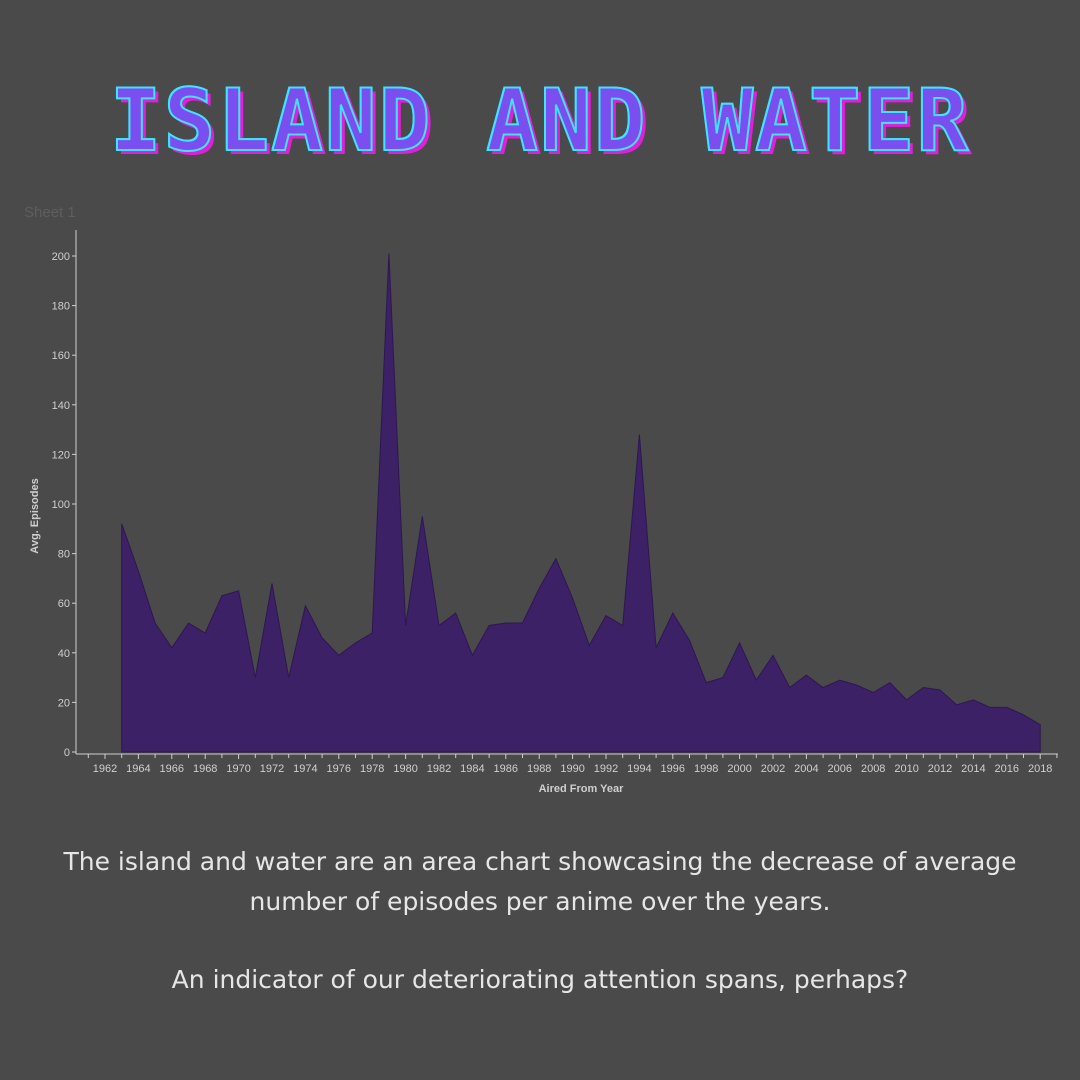  What do you see at coordinates (940, 769) in the screenshot?
I see `x-tick-label: 2012` at bounding box center [940, 769].